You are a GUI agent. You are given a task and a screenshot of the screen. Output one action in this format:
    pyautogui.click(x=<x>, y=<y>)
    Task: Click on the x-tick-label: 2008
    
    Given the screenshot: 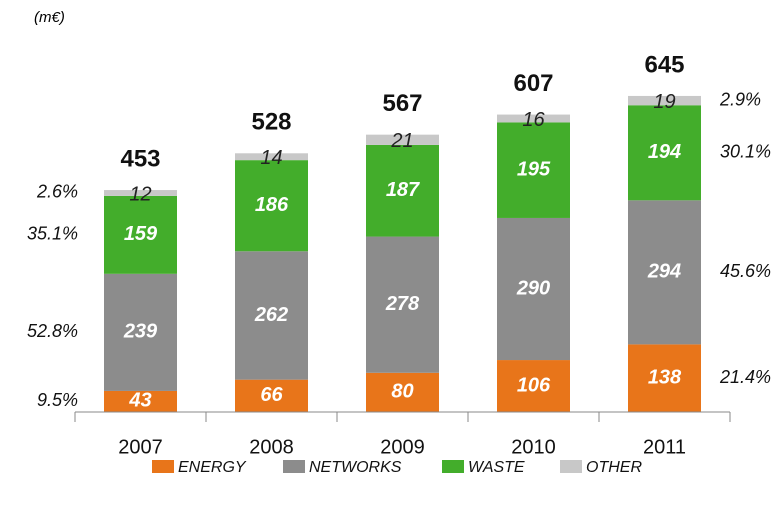 What is the action you would take?
    pyautogui.click(x=271, y=447)
    